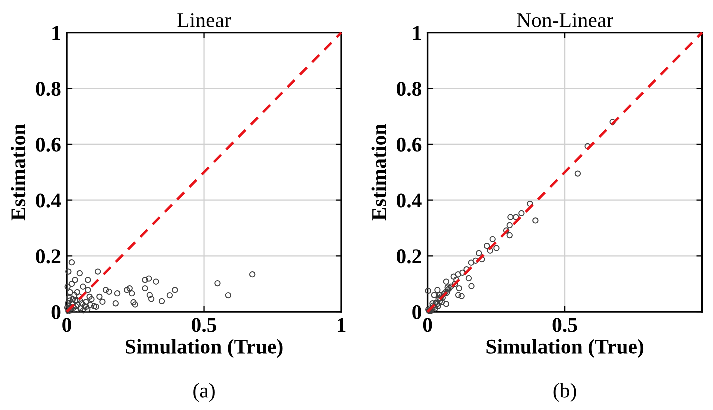 Image resolution: width=713 pixels, height=410 pixels. What do you see at coordinates (204, 392) in the screenshot?
I see `text: (a)` at bounding box center [204, 392].